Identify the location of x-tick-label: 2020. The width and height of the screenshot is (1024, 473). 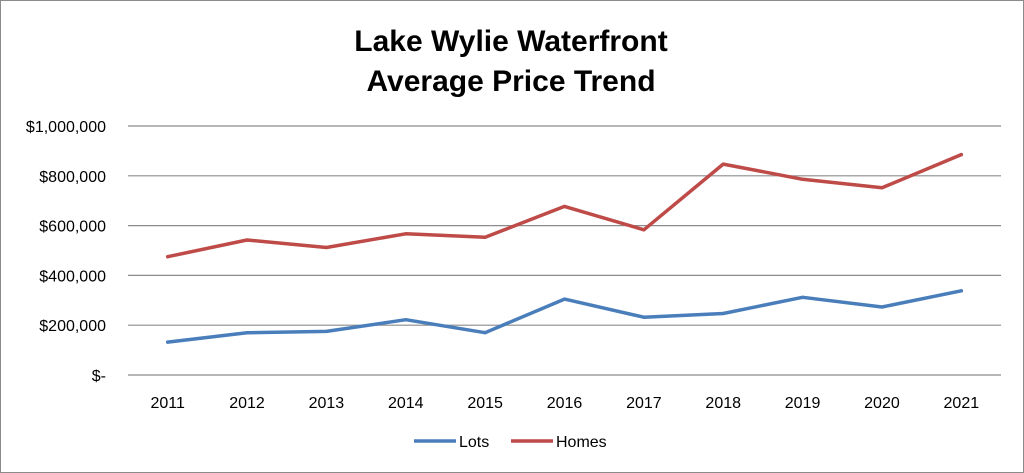
(882, 403).